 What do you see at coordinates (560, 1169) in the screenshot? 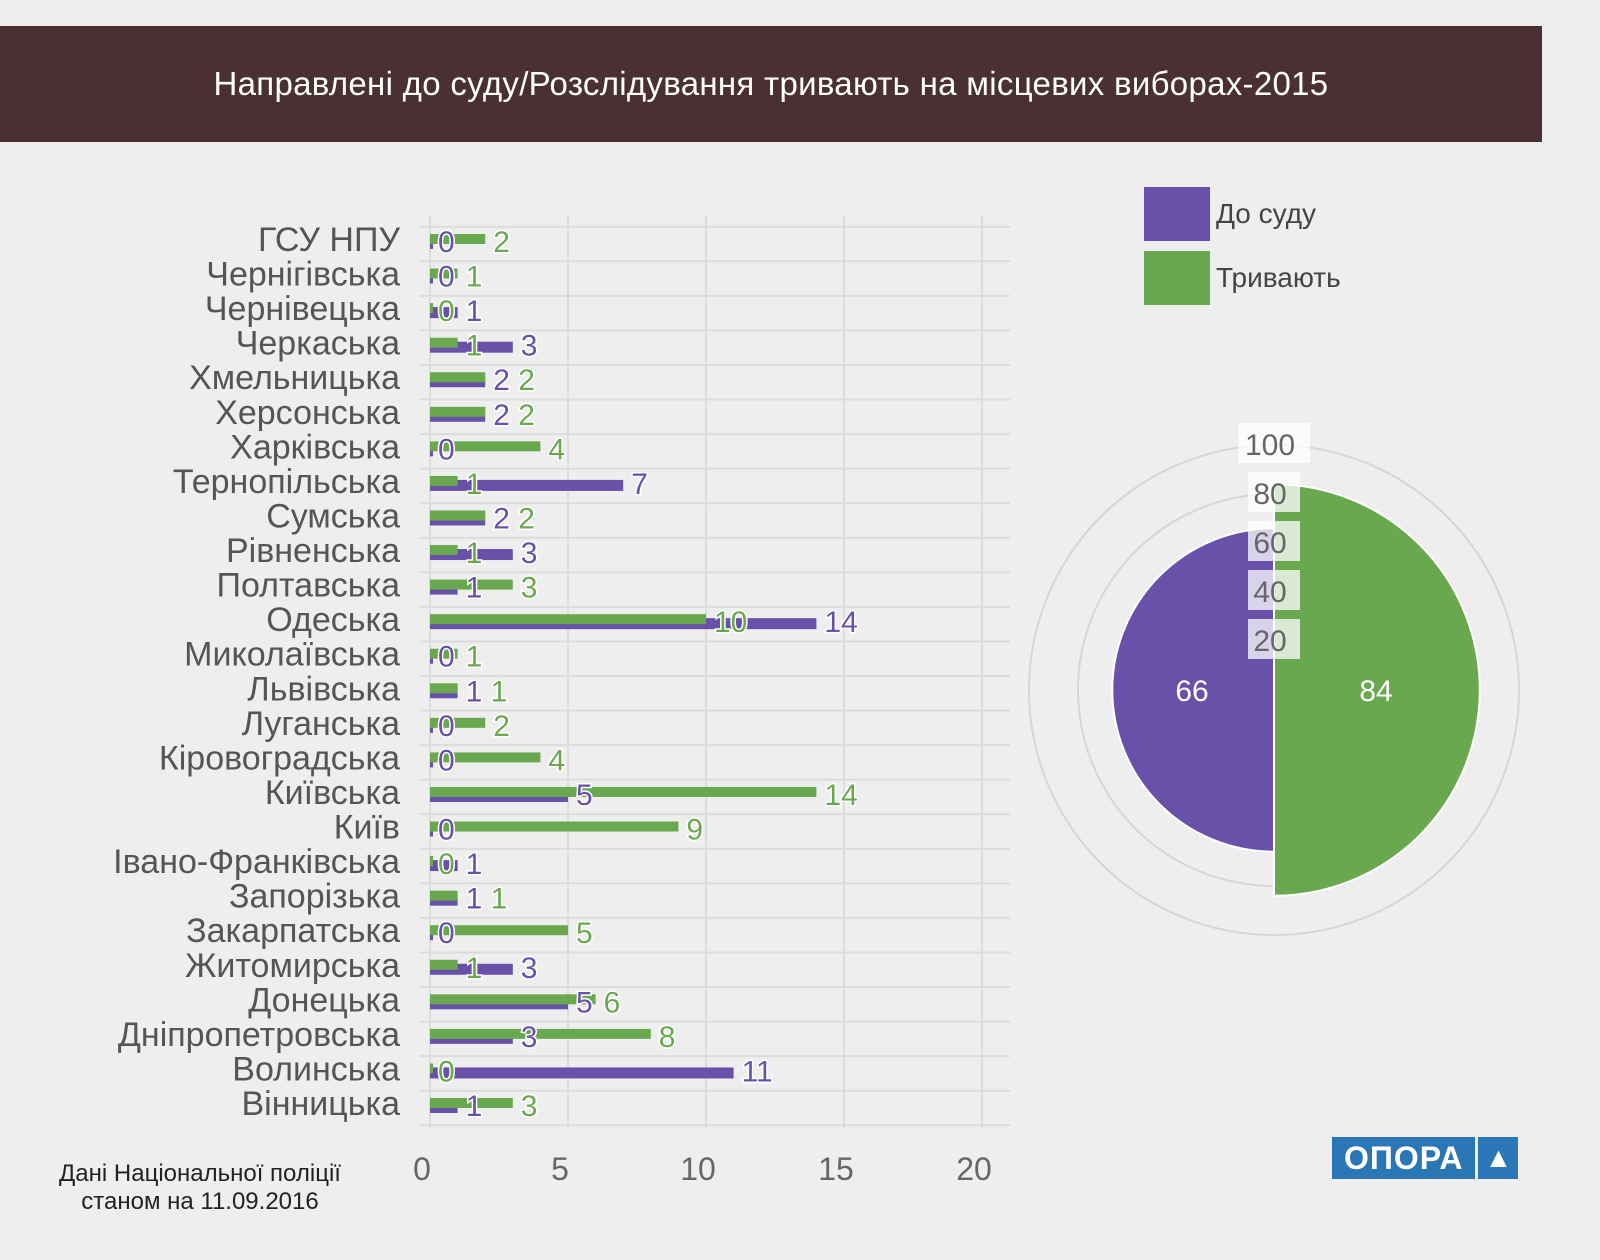
I see `x-tick-label: 5` at bounding box center [560, 1169].